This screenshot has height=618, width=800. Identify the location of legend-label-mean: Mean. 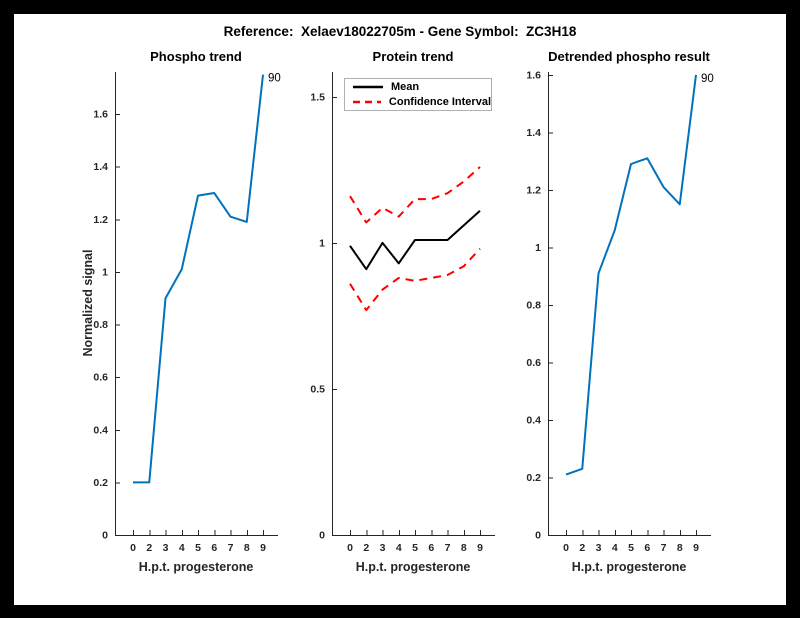
(405, 87).